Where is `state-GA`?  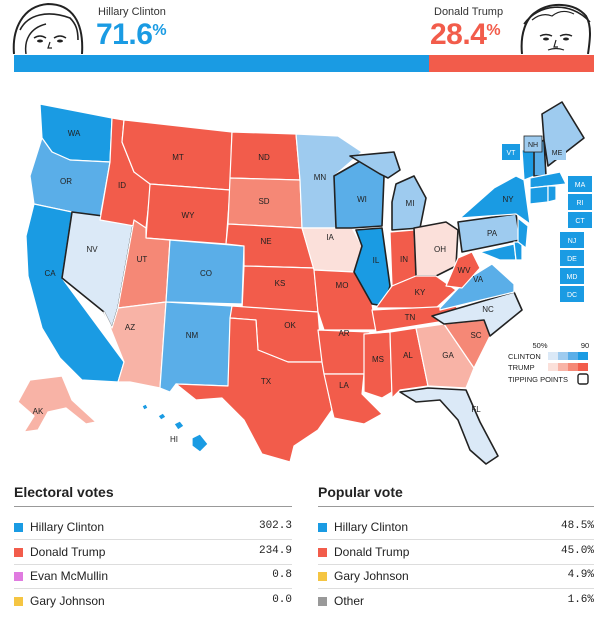
state-GA is located at coordinates (445, 356).